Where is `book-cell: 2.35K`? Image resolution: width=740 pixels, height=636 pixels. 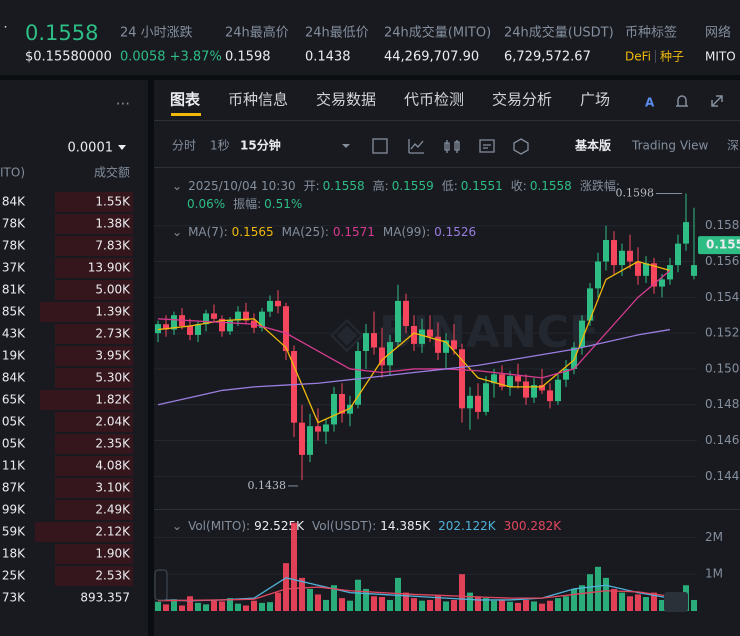 book-cell: 2.35K is located at coordinates (113, 444).